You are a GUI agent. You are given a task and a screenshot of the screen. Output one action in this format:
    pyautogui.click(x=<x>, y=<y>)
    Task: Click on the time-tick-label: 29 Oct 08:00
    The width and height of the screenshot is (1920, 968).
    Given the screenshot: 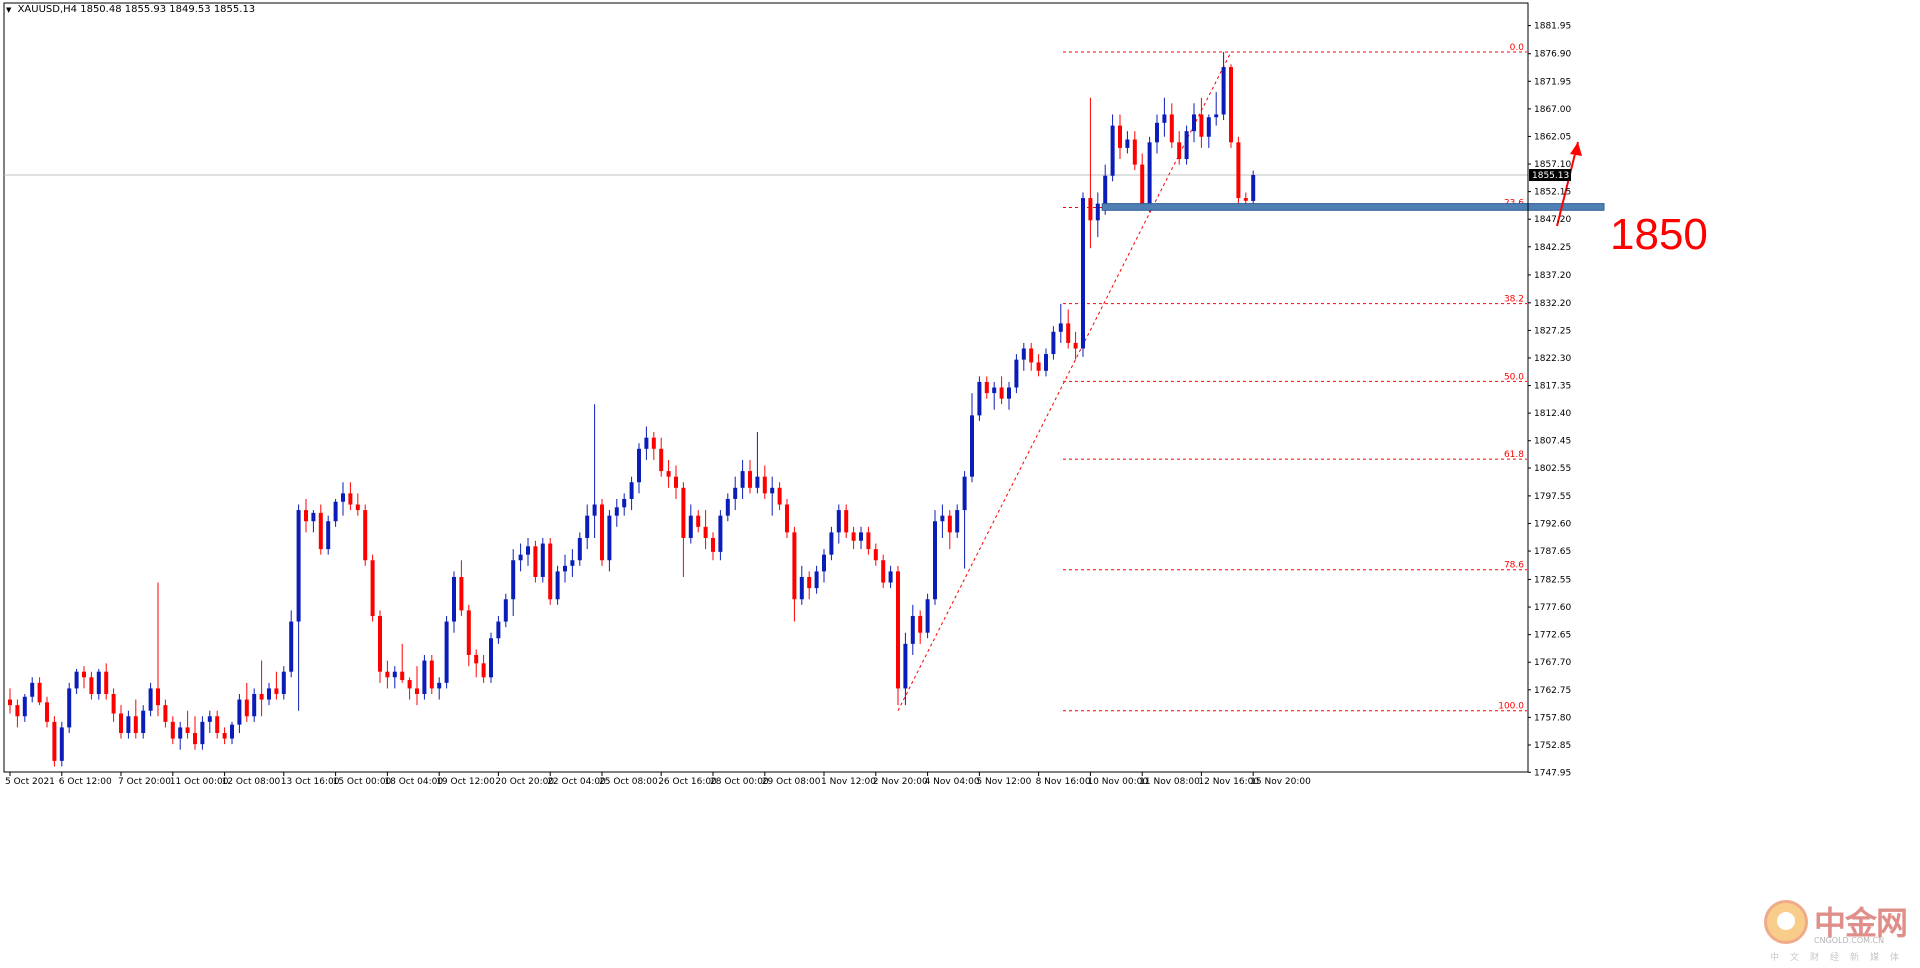 What is the action you would take?
    pyautogui.click(x=791, y=782)
    